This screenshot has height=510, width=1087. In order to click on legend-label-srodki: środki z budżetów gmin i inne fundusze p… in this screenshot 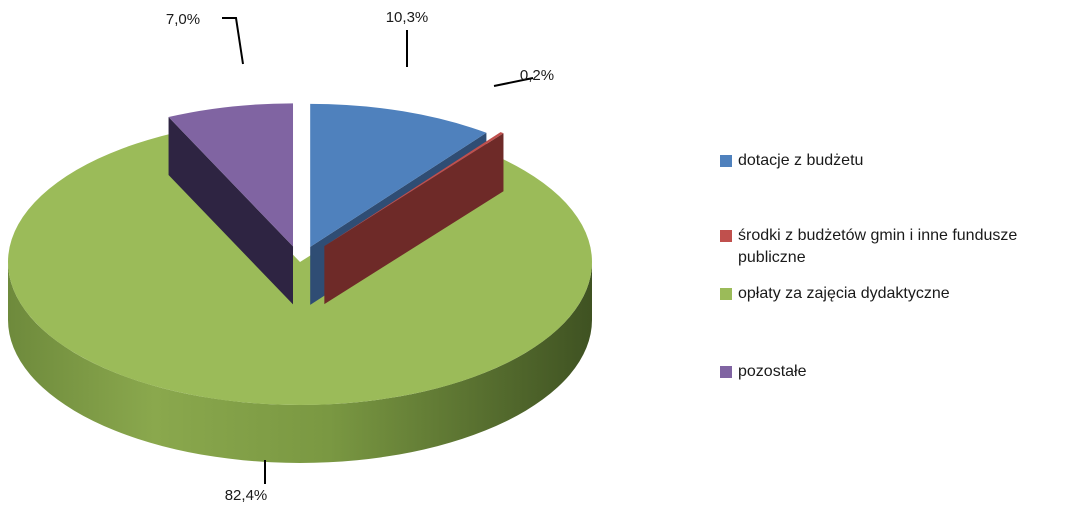, I will do `click(878, 246)`.